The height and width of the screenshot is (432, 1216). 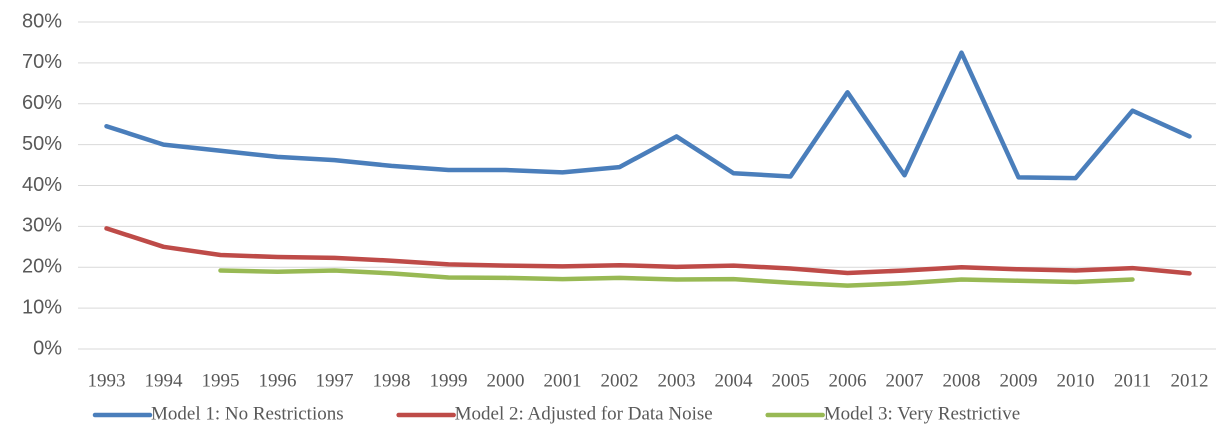 I want to click on x-tick-label: 2001, so click(x=563, y=380).